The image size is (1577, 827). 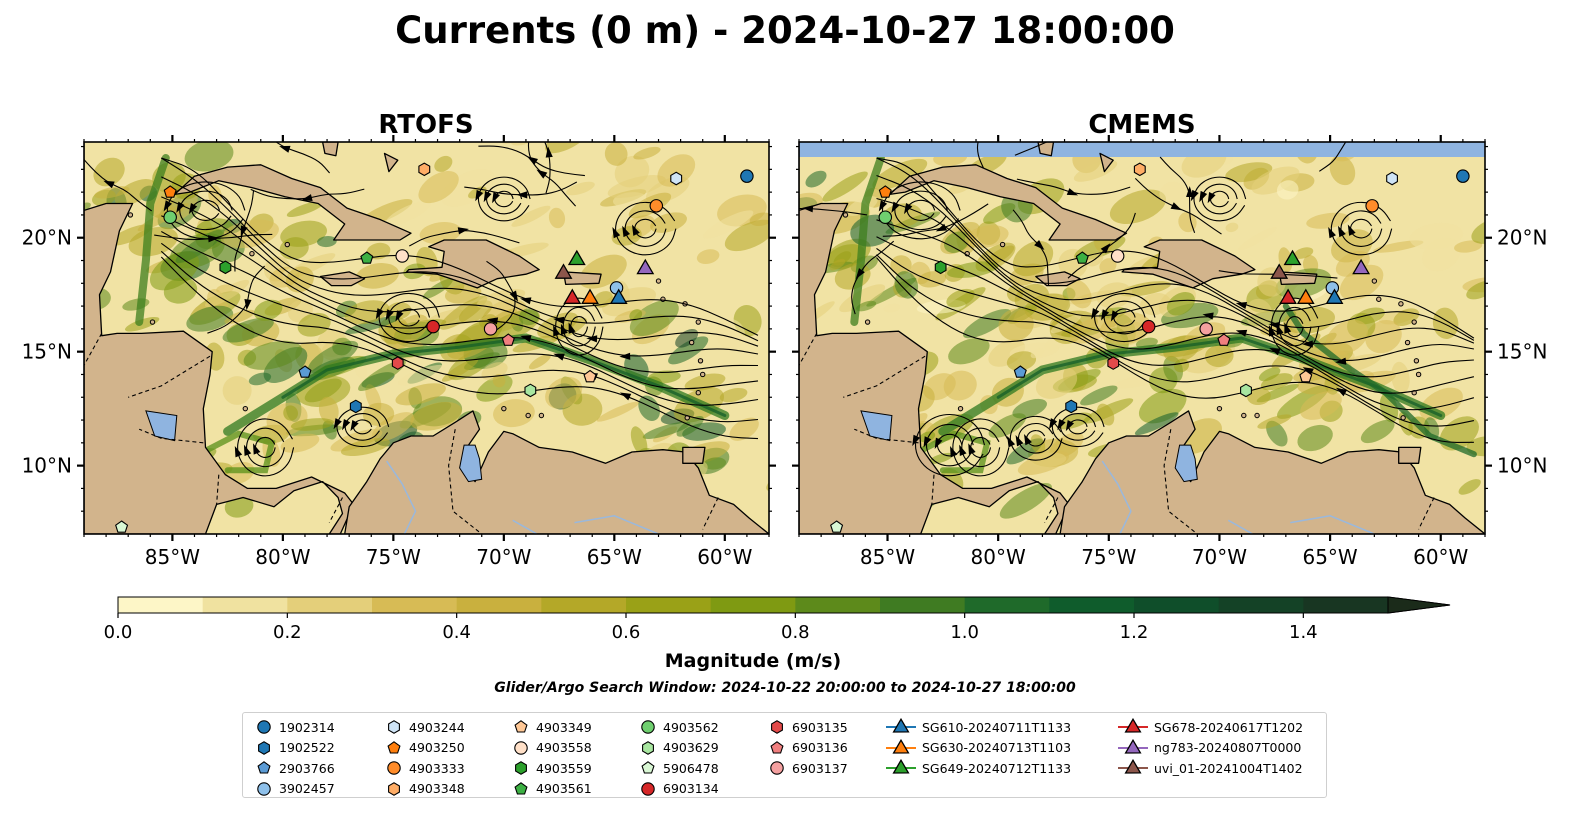 I want to click on legend-entry: 4903559, so click(x=552, y=768).